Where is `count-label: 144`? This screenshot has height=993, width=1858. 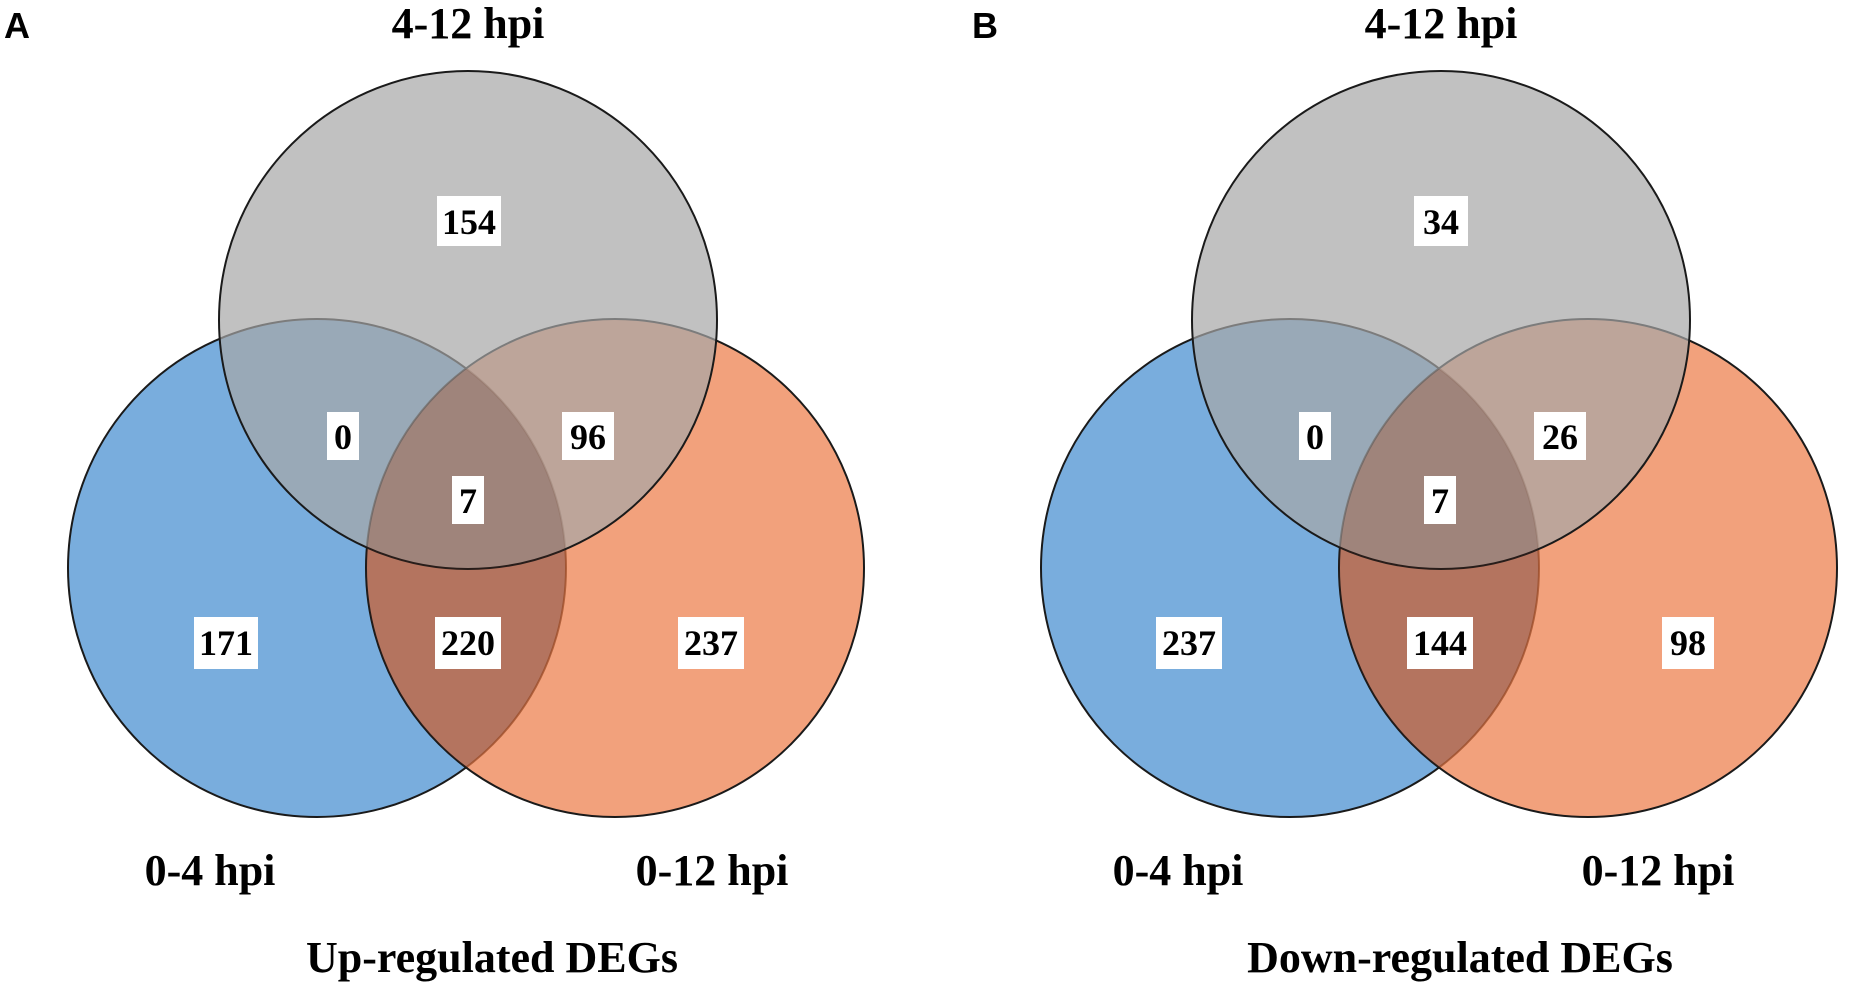 count-label: 144 is located at coordinates (1440, 643).